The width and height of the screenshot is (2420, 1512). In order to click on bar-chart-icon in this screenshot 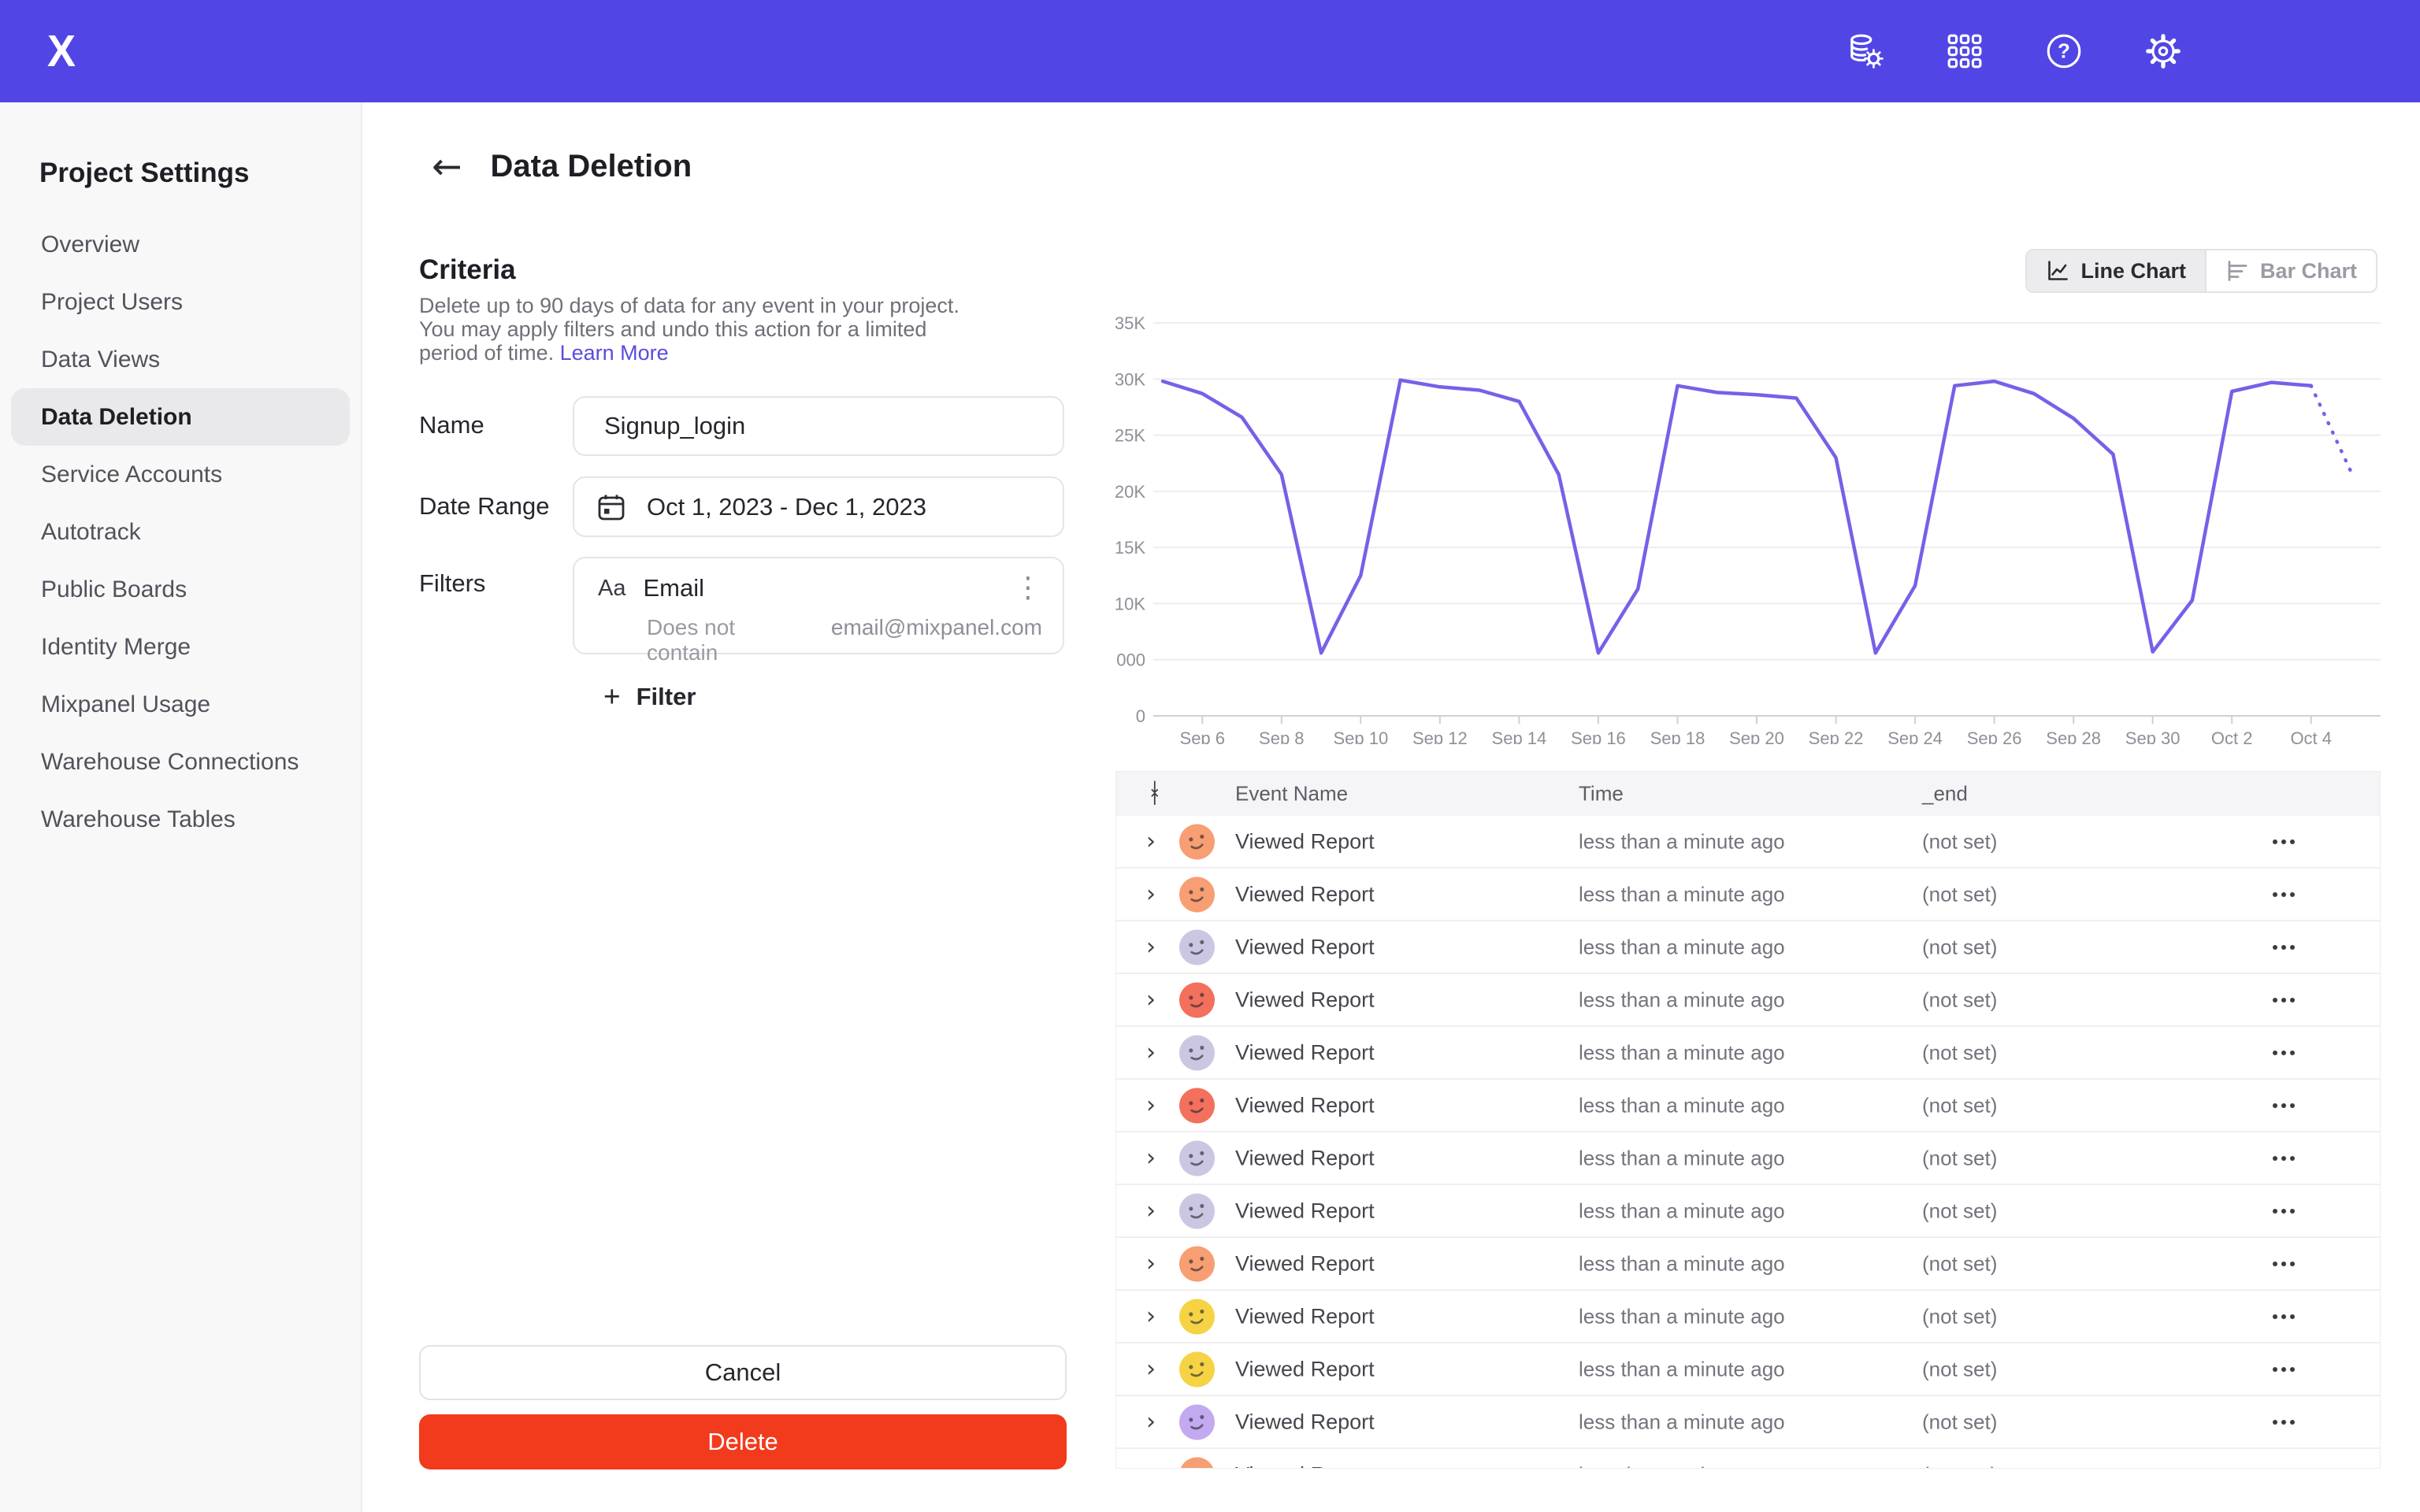, I will do `click(2237, 271)`.